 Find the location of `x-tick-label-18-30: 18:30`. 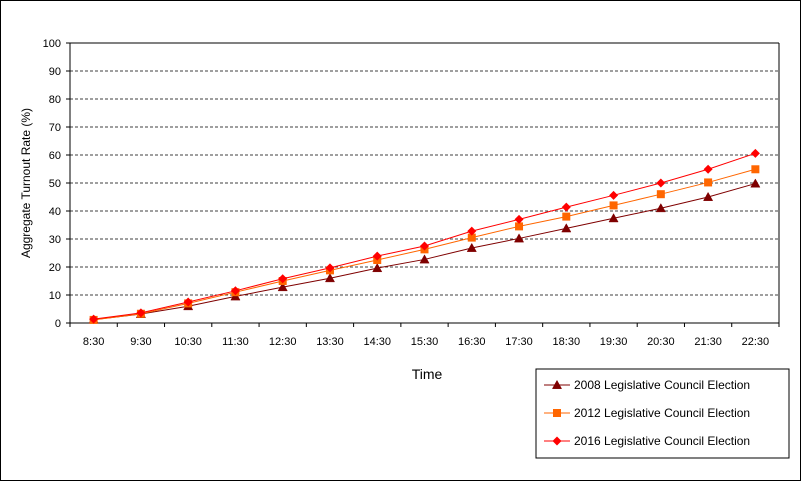

x-tick-label-18-30: 18:30 is located at coordinates (567, 342).